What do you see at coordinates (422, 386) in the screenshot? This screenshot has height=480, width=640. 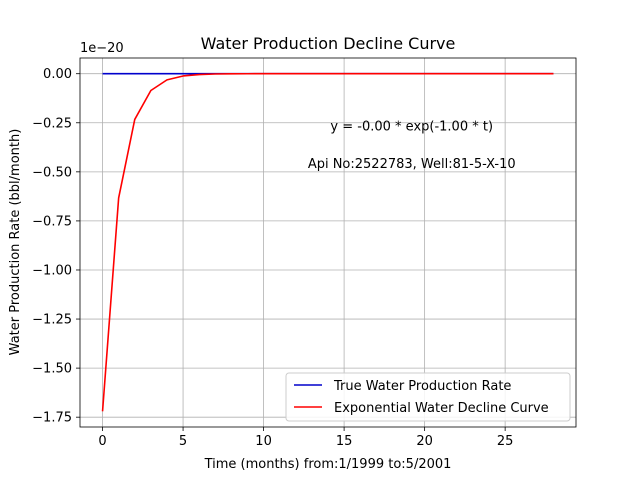 I see `legend-label-true-rate: True Water Production Rate` at bounding box center [422, 386].